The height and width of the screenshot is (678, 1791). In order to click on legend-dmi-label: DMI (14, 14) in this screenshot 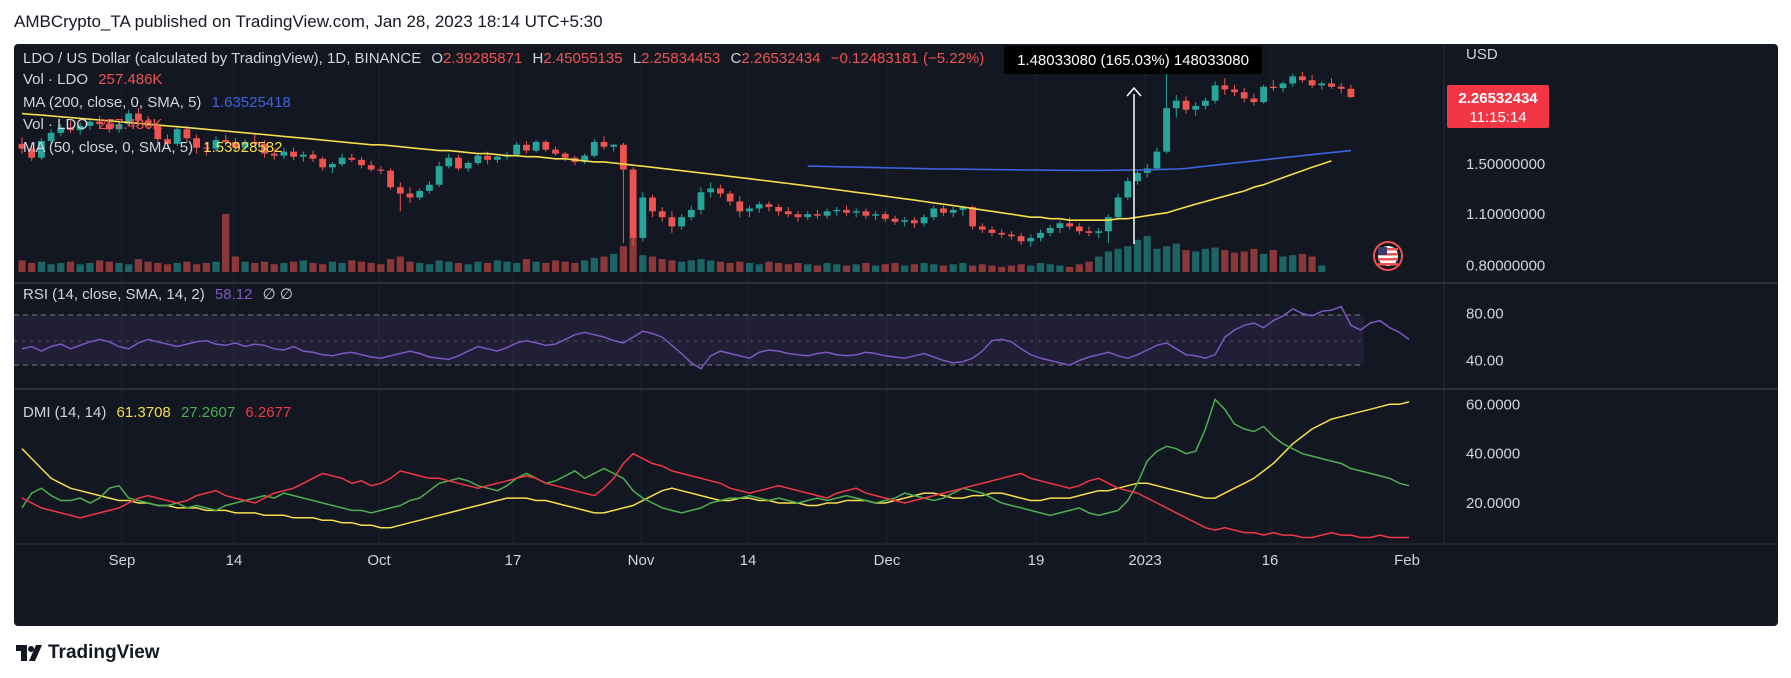, I will do `click(64, 412)`.